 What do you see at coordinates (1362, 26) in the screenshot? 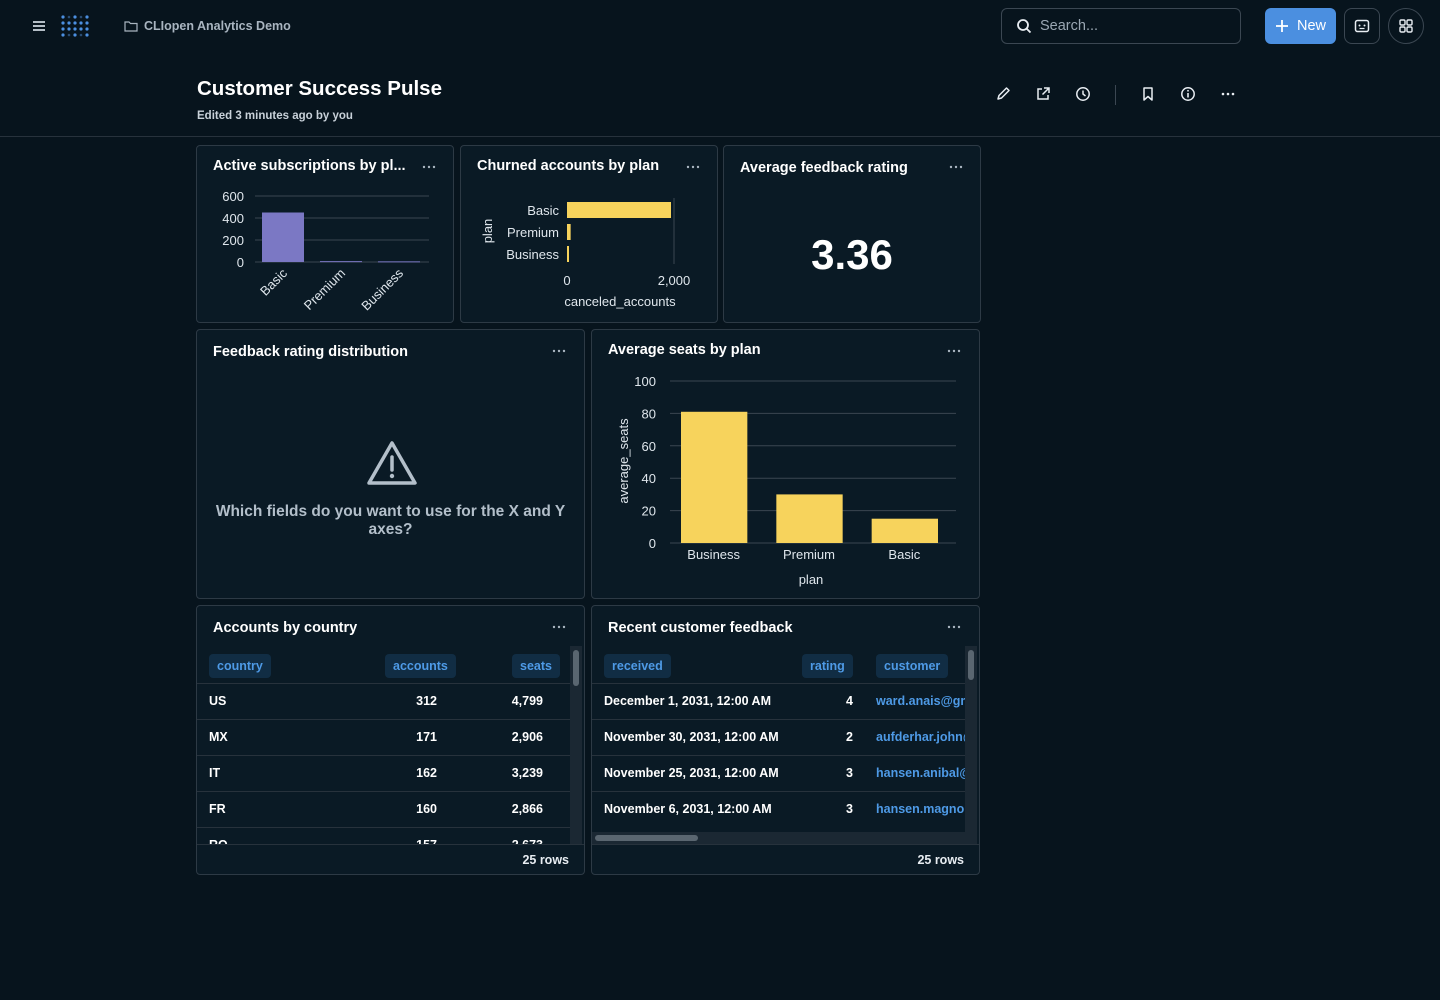
I see `metabot-button` at bounding box center [1362, 26].